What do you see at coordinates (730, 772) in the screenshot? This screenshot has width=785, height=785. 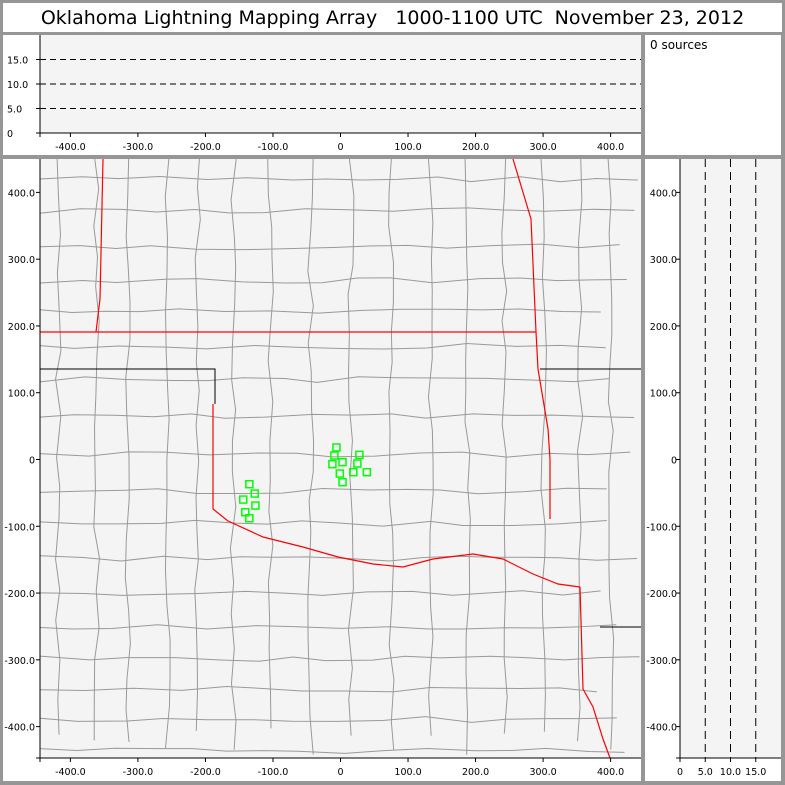 I see `x-tick-label: 10.0` at bounding box center [730, 772].